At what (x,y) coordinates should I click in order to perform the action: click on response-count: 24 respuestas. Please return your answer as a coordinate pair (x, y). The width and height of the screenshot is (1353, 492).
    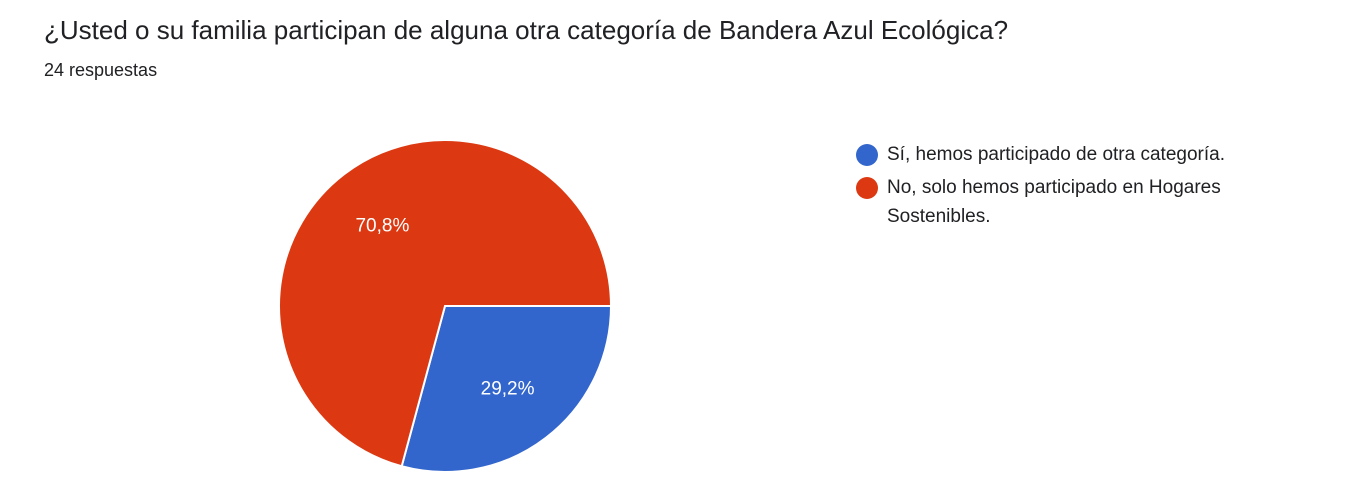
    Looking at the image, I should click on (101, 70).